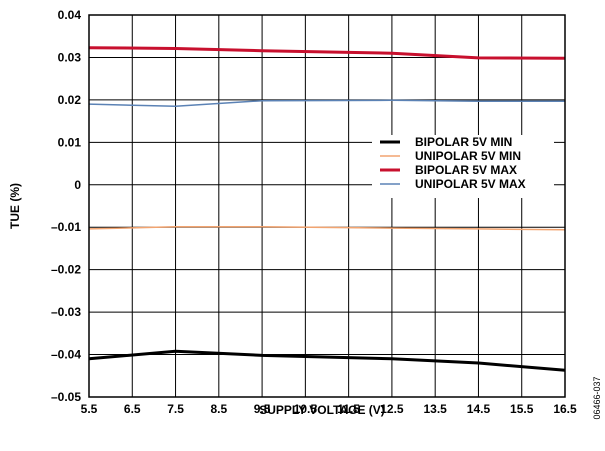 The height and width of the screenshot is (451, 605). Describe the element at coordinates (327, 53) in the screenshot. I see `series-line-bipolar-5v-max` at that location.